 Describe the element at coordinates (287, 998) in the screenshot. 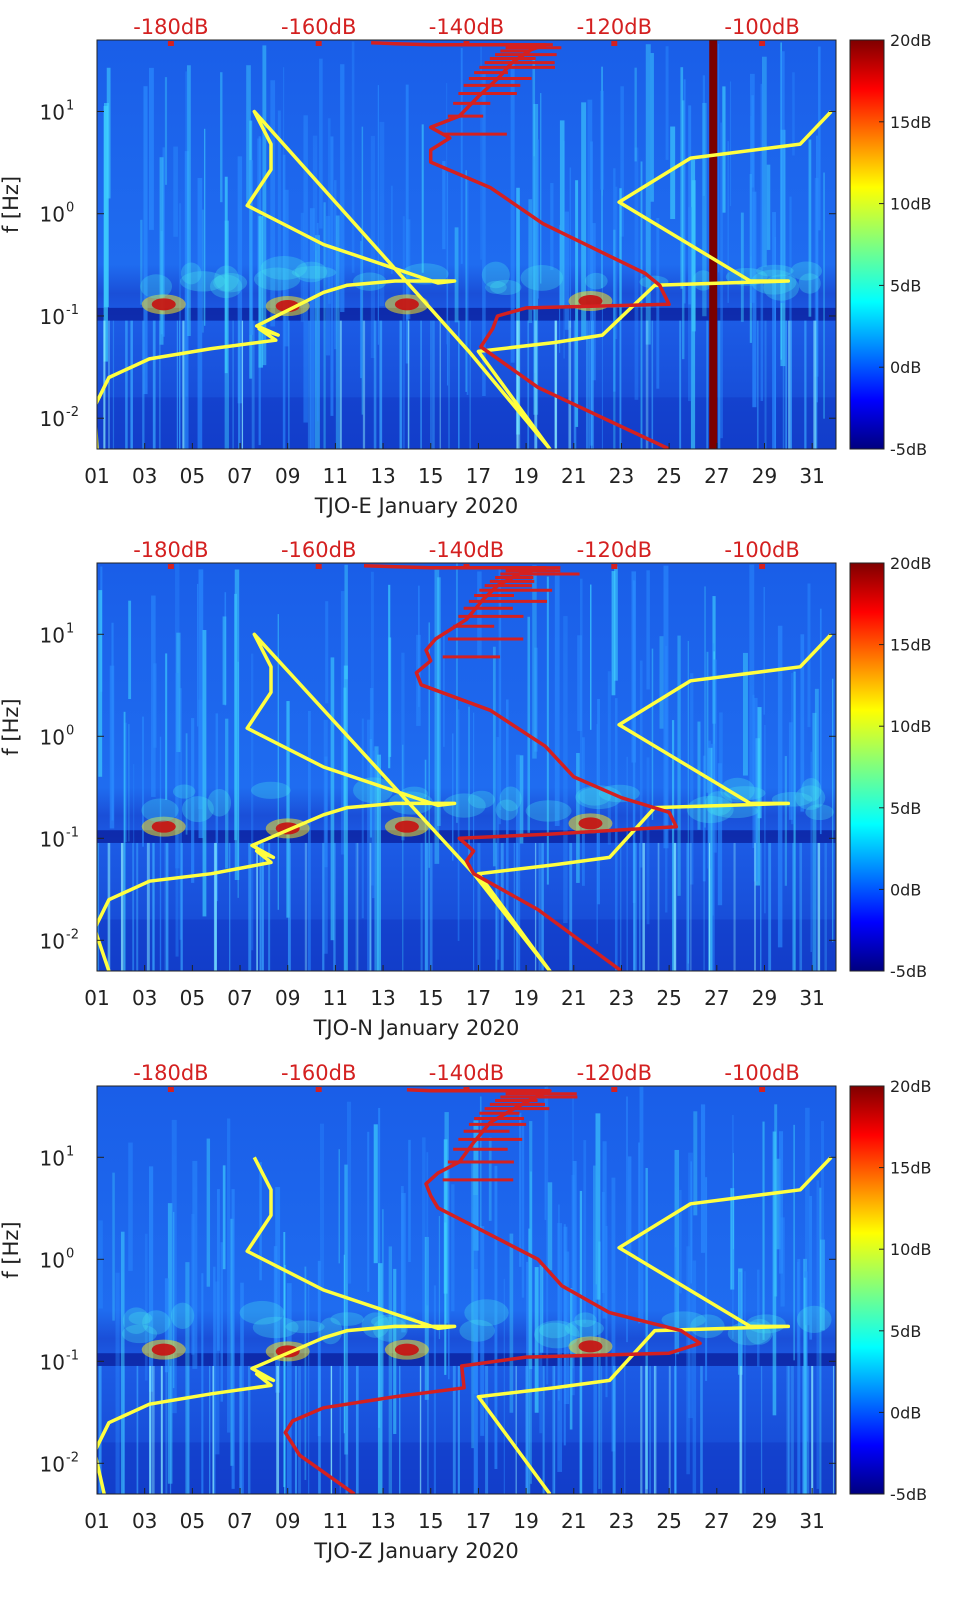

I see `x-tick-label: 09` at that location.